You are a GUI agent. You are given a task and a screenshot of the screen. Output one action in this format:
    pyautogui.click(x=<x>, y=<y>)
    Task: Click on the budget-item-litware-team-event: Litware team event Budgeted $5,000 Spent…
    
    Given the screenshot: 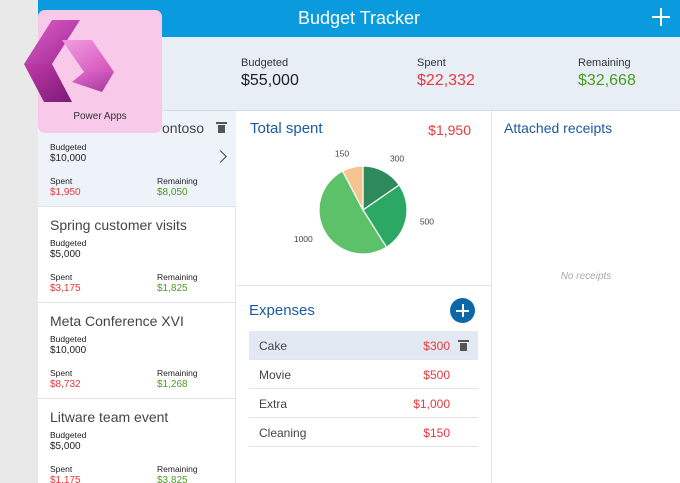 What is the action you would take?
    pyautogui.click(x=137, y=441)
    